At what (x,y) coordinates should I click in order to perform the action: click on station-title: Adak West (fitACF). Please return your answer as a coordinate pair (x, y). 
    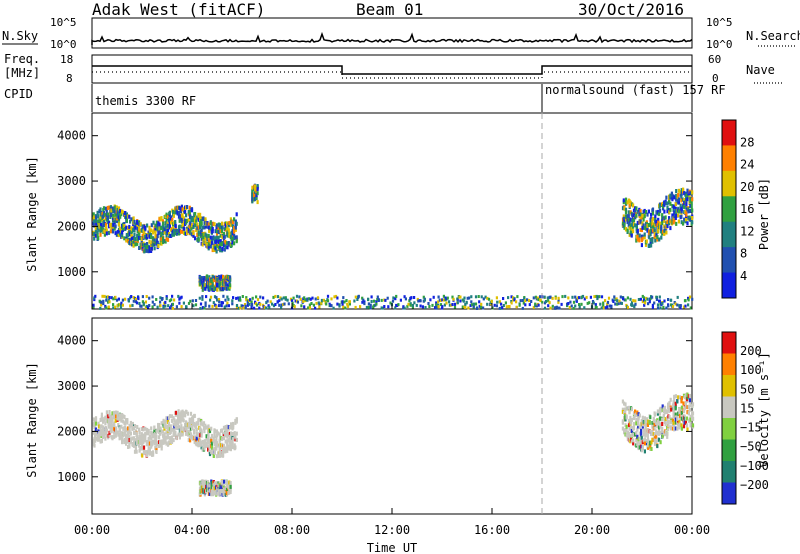
    Looking at the image, I should click on (178, 9).